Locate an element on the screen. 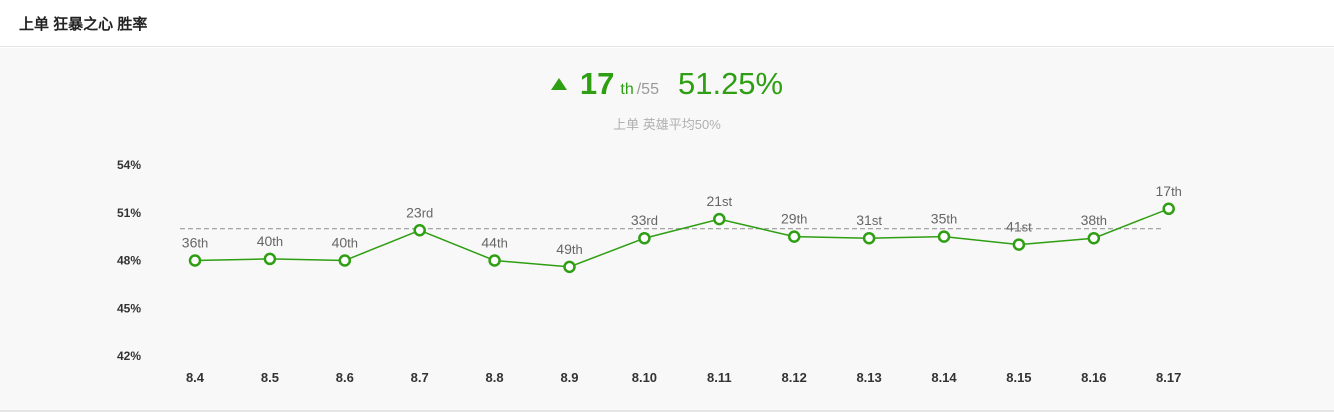 This screenshot has height=413, width=1334. y-tick-label: 42% is located at coordinates (129, 356).